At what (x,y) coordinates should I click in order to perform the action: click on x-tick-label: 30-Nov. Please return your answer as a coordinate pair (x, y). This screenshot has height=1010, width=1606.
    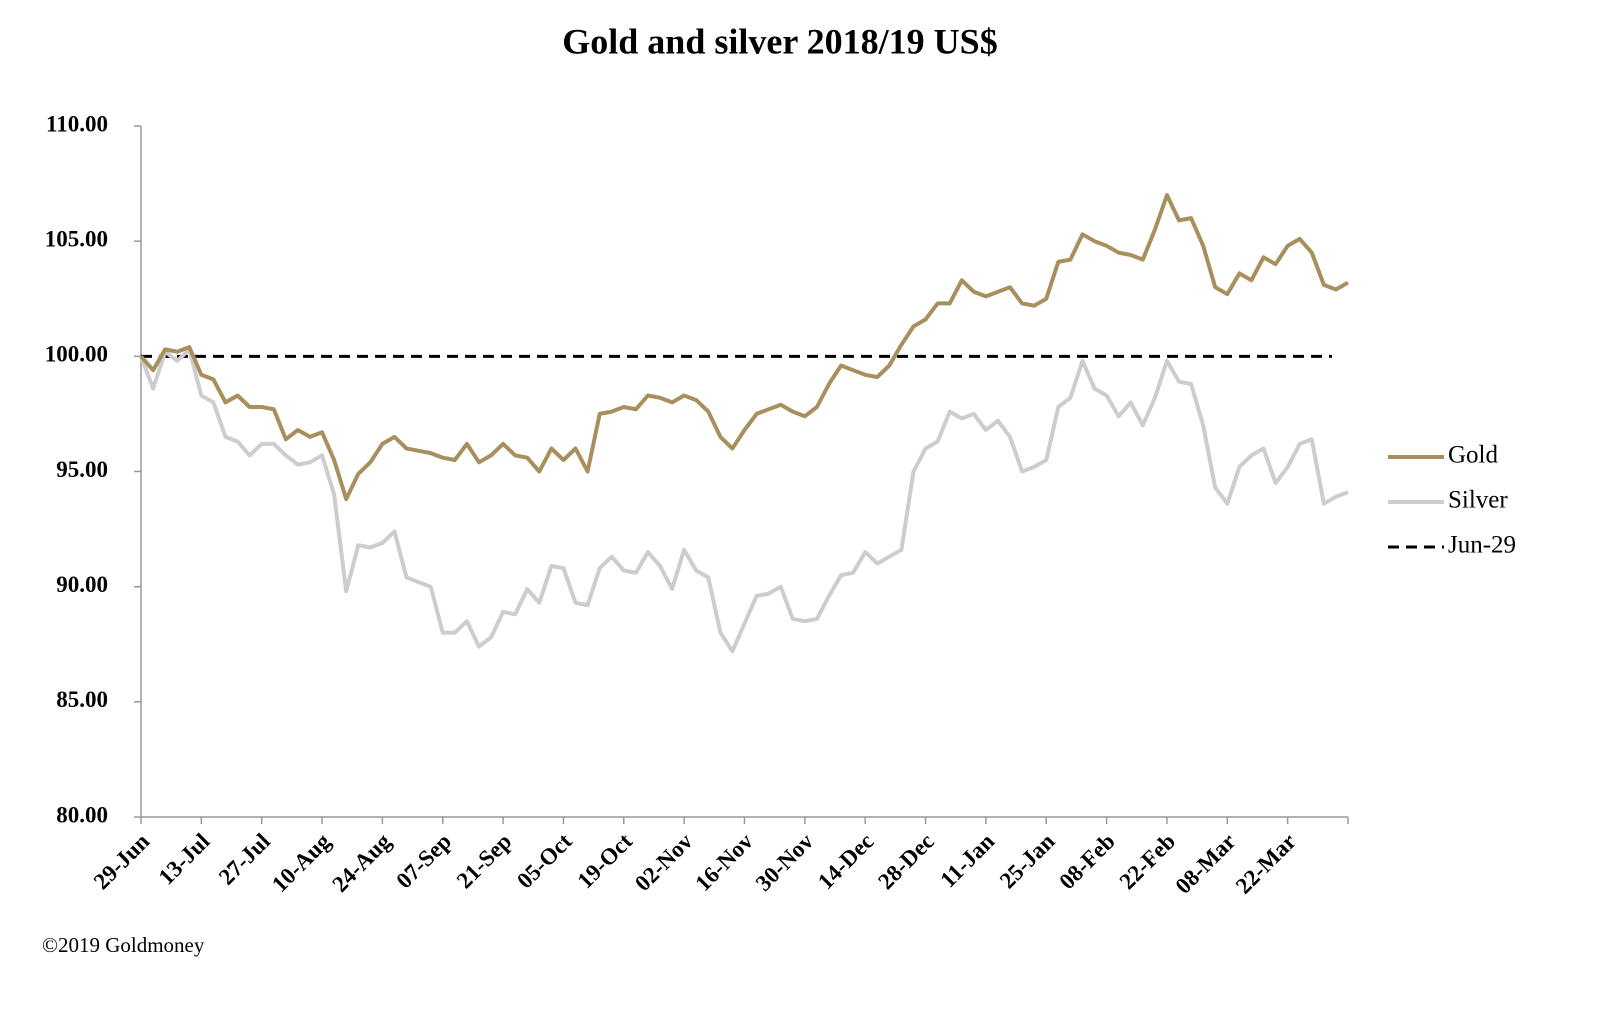
    Looking at the image, I should click on (785, 862).